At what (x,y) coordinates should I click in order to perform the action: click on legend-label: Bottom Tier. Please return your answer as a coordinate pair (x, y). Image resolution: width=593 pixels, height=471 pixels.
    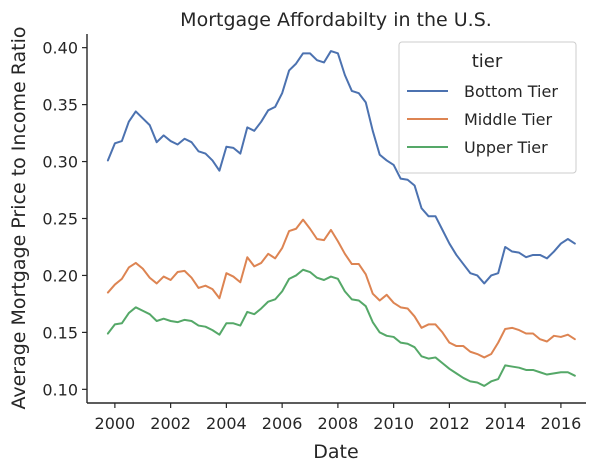
    Looking at the image, I should click on (511, 91).